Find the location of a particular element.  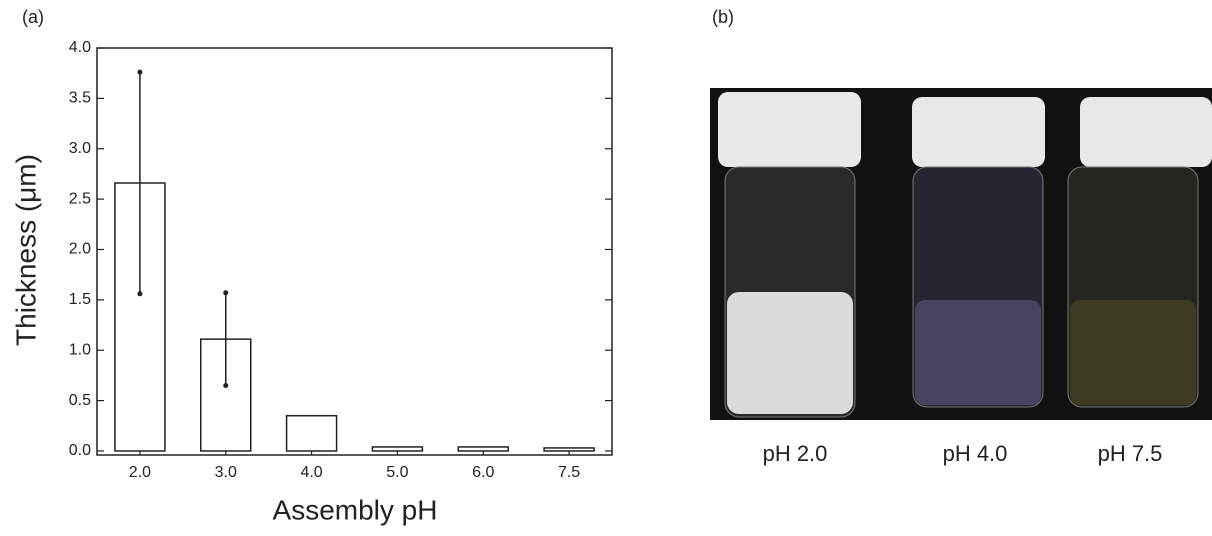

y-tick-label: 1.5 is located at coordinates (80, 299).